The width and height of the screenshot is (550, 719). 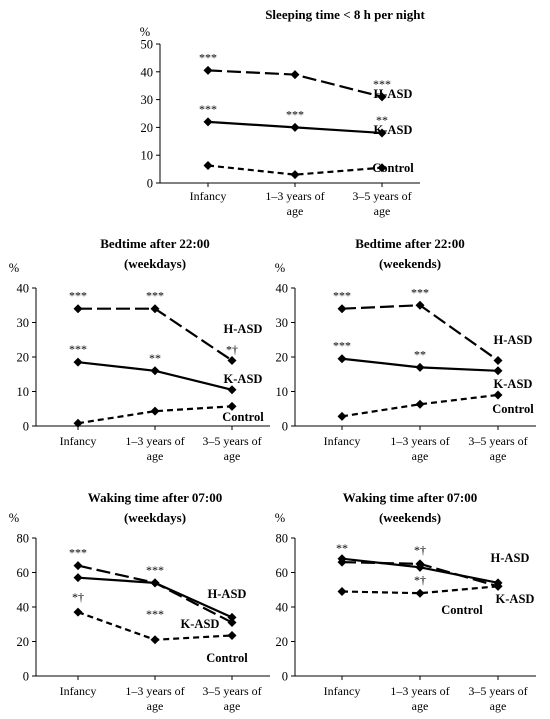 What do you see at coordinates (155, 517) in the screenshot?
I see `chart-subtitle: (weekdays)` at bounding box center [155, 517].